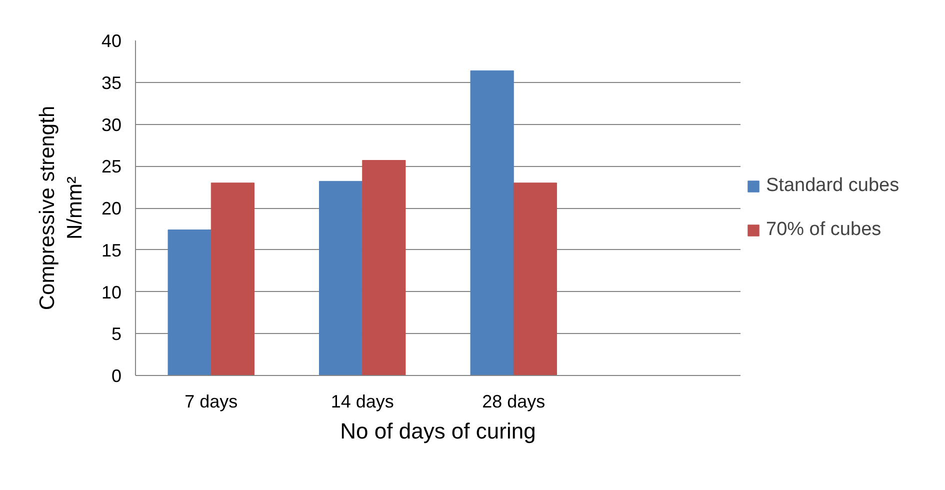 The image size is (945, 490). What do you see at coordinates (833, 185) in the screenshot?
I see `legend-label: Standard cubes` at bounding box center [833, 185].